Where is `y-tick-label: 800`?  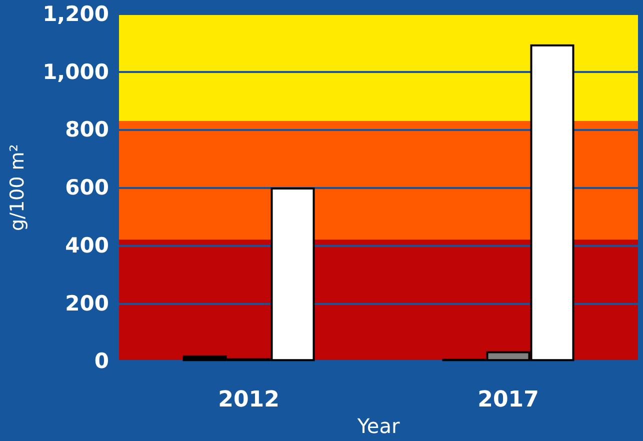 y-tick-label: 800 is located at coordinates (87, 130).